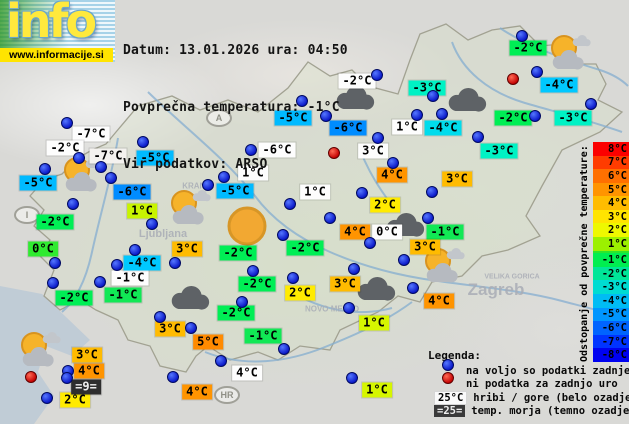  What do you see at coordinates (512, 277) in the screenshot?
I see `city-label-velika-gorica: VELIKA GORICA` at bounding box center [512, 277].